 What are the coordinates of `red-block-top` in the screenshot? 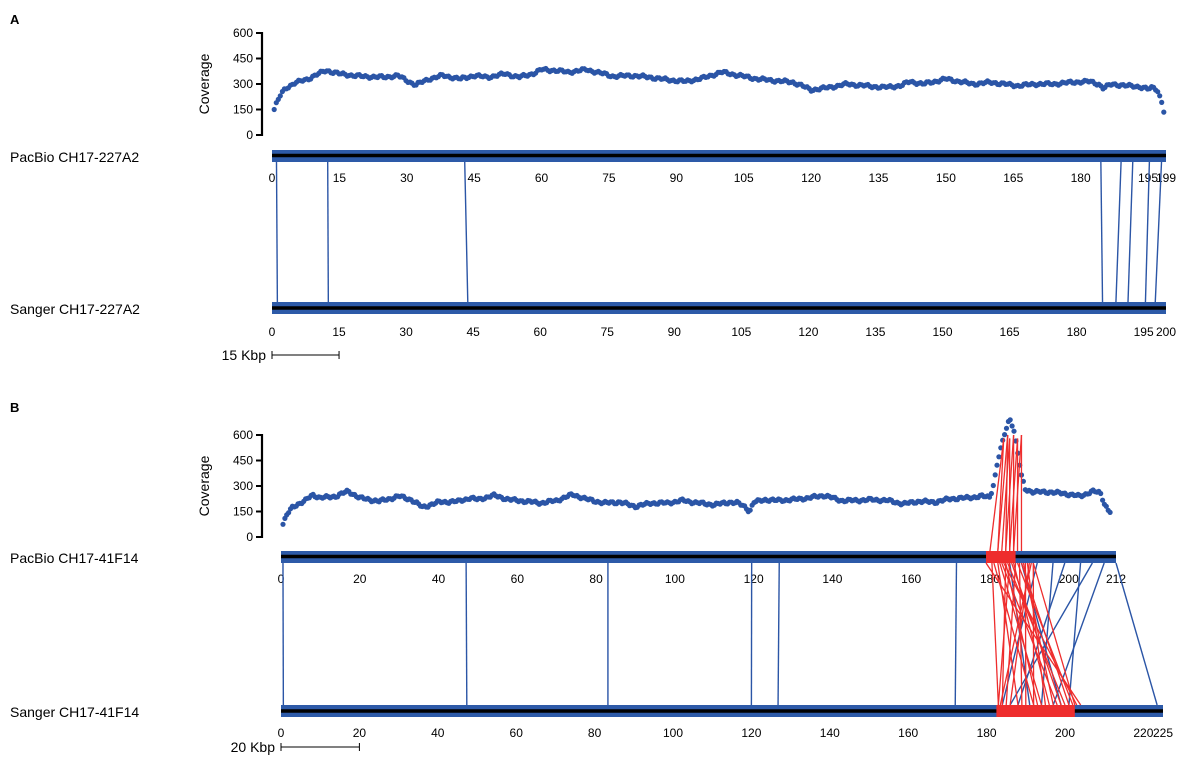 It's located at (1001, 557).